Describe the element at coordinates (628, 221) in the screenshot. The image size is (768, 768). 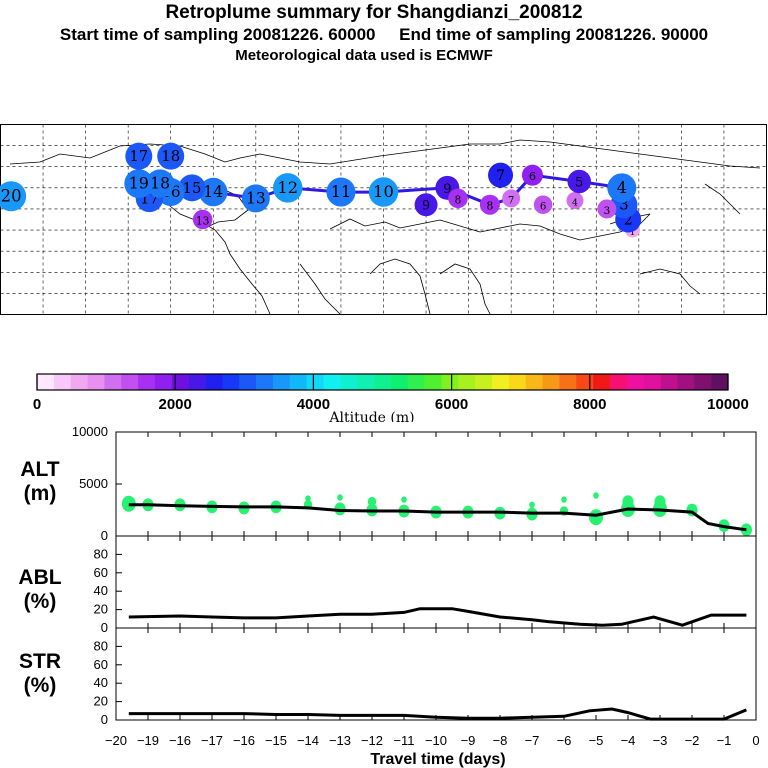
I see `trajectory-day-label: 2` at that location.